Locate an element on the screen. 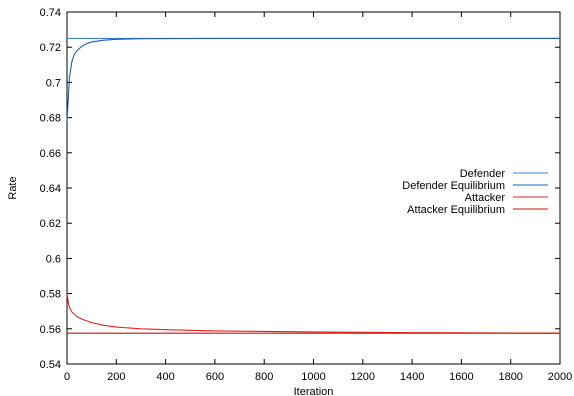 Image resolution: width=574 pixels, height=396 pixels. x-tick-label: 2000 is located at coordinates (560, 377).